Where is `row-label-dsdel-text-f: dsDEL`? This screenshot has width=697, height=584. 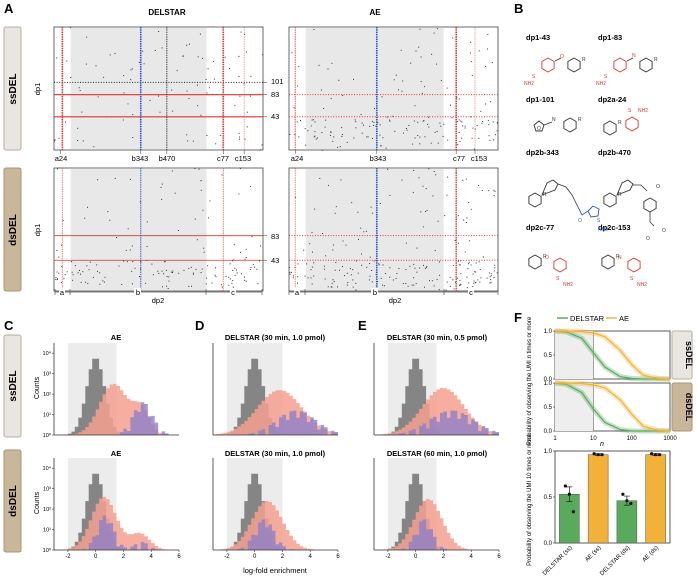 row-label-dsdel-text-f: dsDEL is located at coordinates (689, 407).